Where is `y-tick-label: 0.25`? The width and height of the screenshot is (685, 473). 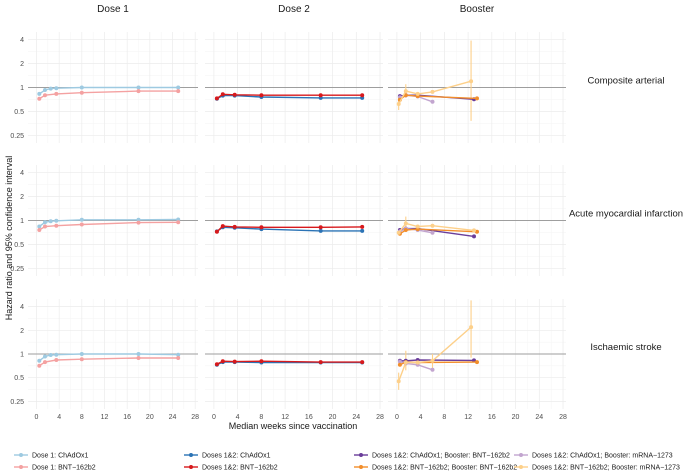
y-tick-label: 0.25 is located at coordinates (17, 136).